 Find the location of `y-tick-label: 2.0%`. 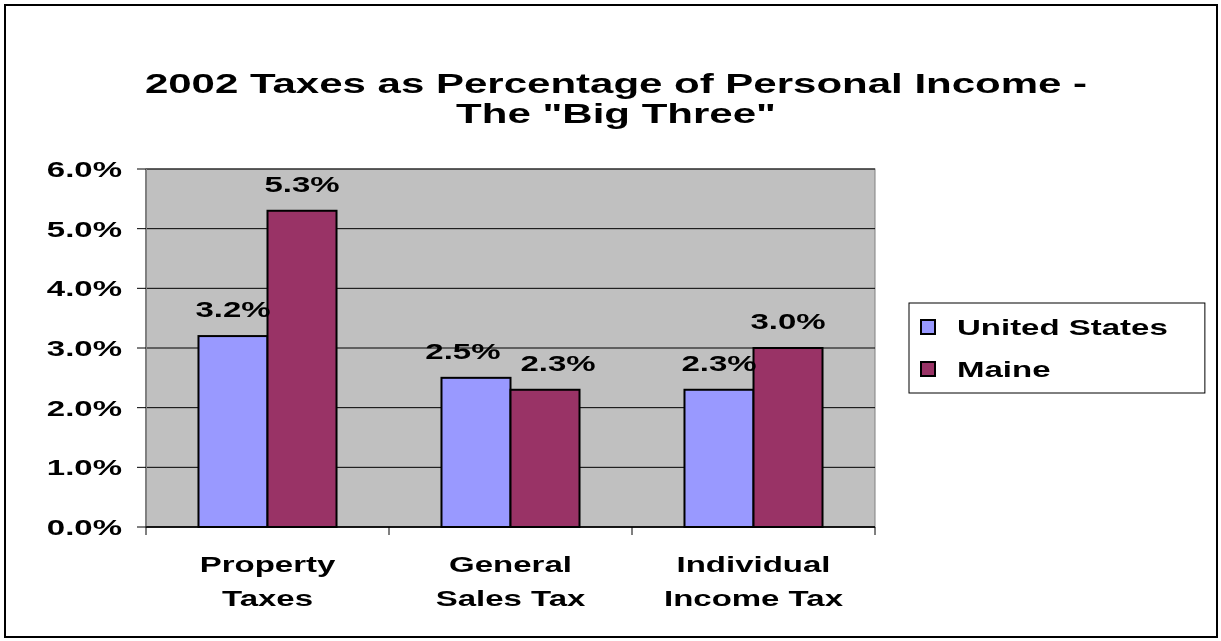

y-tick-label: 2.0% is located at coordinates (84, 408).